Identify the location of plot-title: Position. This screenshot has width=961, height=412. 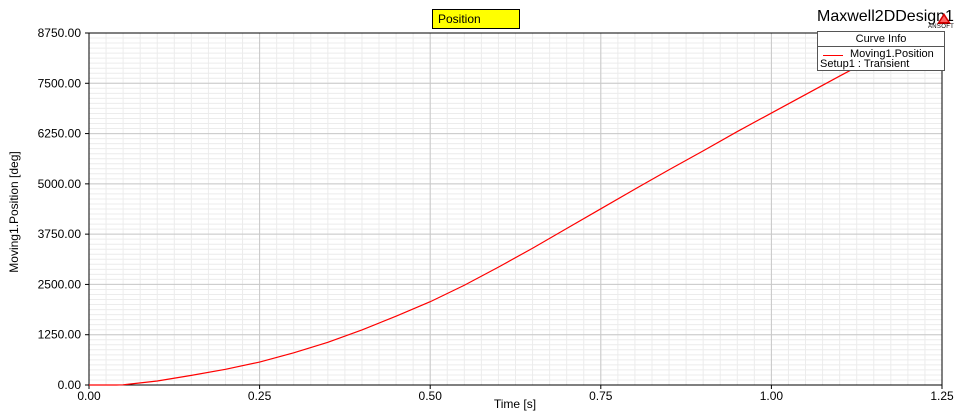
(459, 19).